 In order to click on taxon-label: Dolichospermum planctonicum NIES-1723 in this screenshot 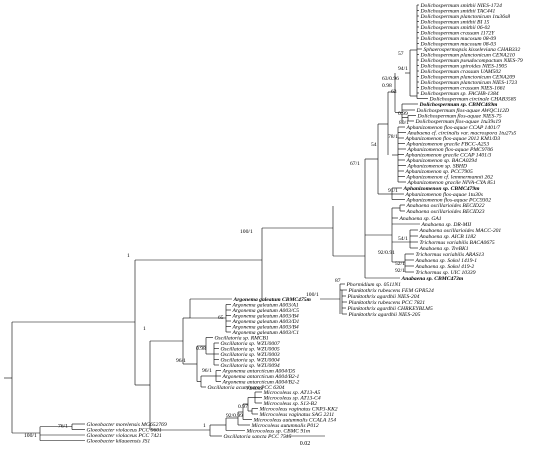, I will do `click(469, 83)`.